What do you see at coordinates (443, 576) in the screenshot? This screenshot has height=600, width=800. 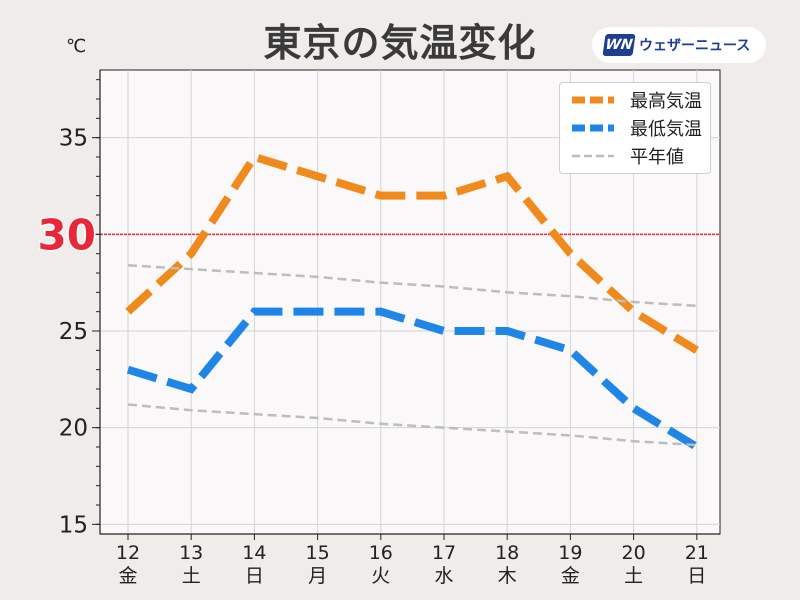 I see `x-tick-weekday: 水` at bounding box center [443, 576].